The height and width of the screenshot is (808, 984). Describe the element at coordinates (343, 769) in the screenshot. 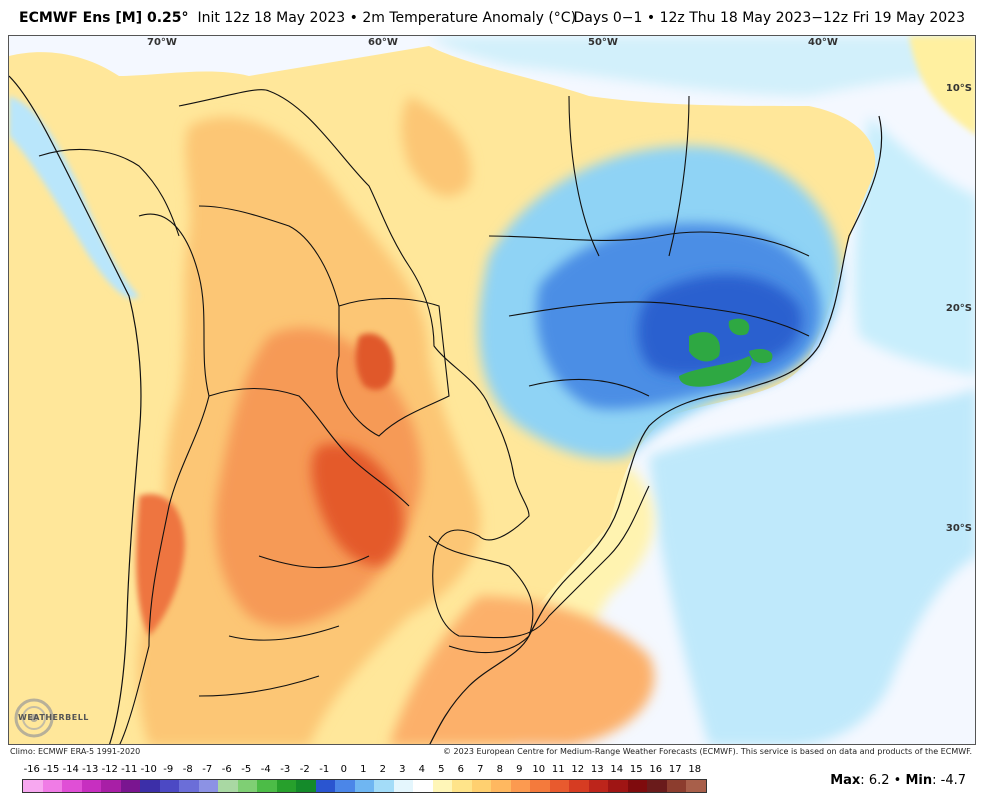

I see `colorbar-tick-label: 0` at that location.